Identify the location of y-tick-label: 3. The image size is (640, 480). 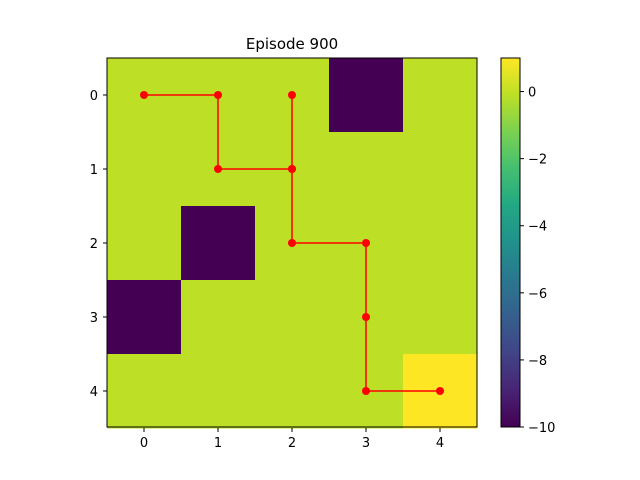
(94, 318).